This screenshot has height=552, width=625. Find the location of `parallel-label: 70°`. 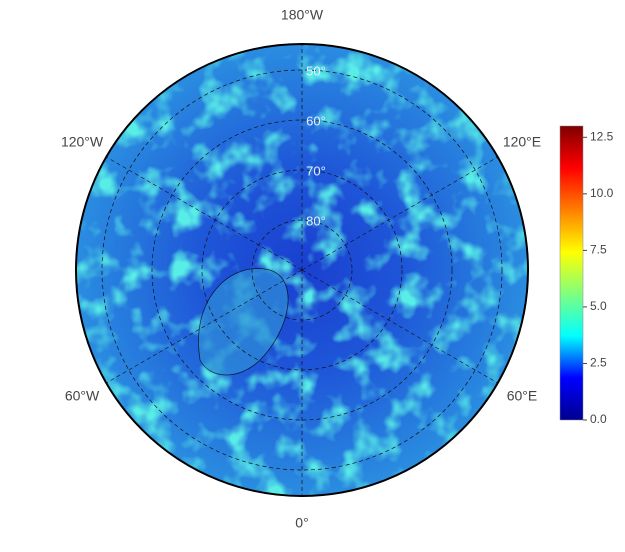

parallel-label: 70° is located at coordinates (316, 170).